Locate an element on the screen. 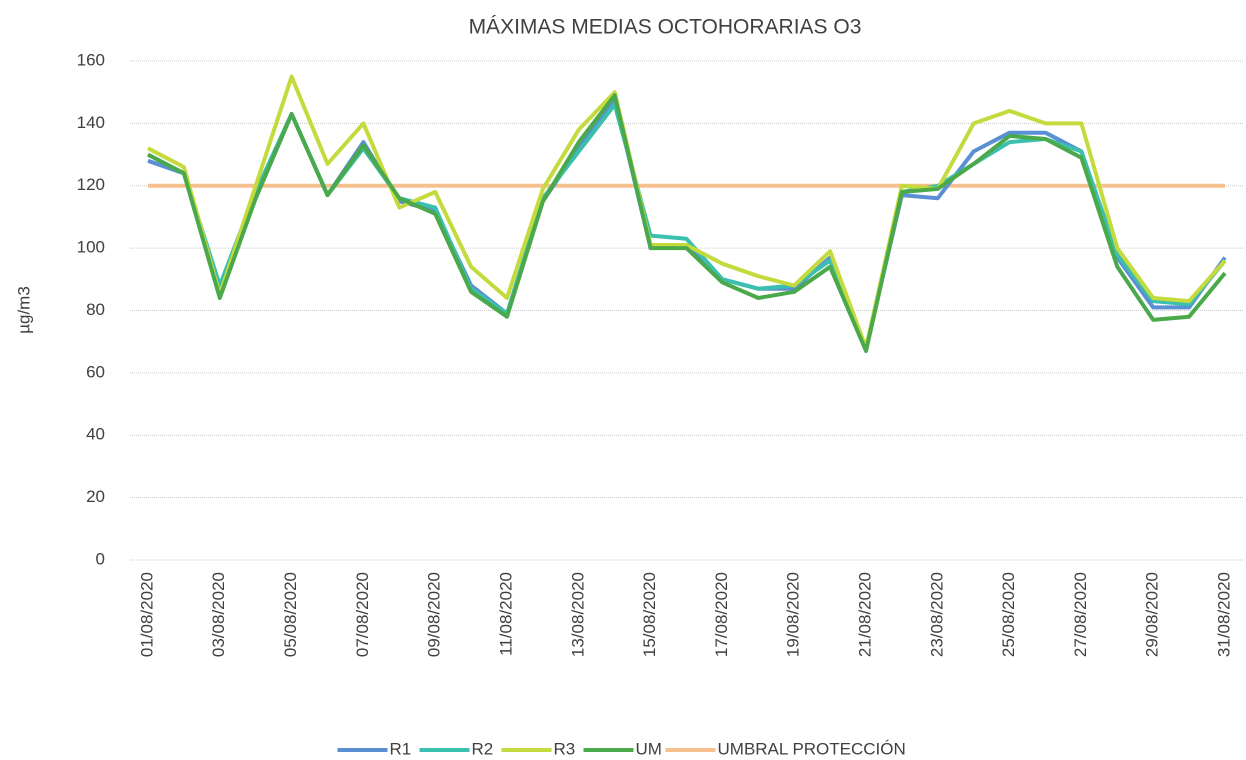 The width and height of the screenshot is (1246, 760). x-tick-label: 21/08/2020 is located at coordinates (865, 614).